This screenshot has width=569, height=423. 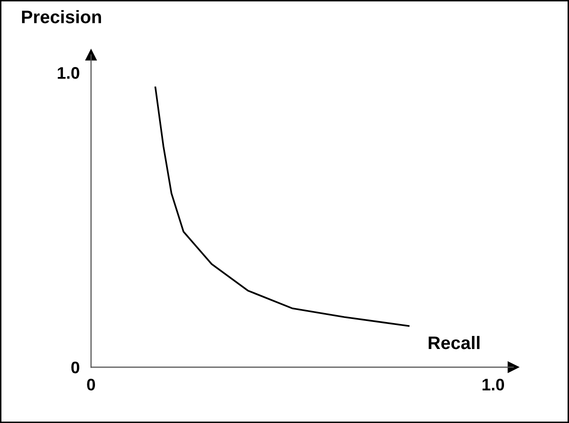 What do you see at coordinates (454, 343) in the screenshot?
I see `x-axis-title: Recall` at bounding box center [454, 343].